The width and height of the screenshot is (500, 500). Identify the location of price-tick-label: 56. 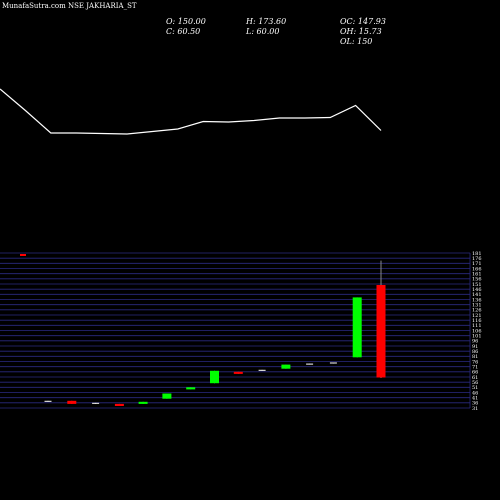
(475, 383).